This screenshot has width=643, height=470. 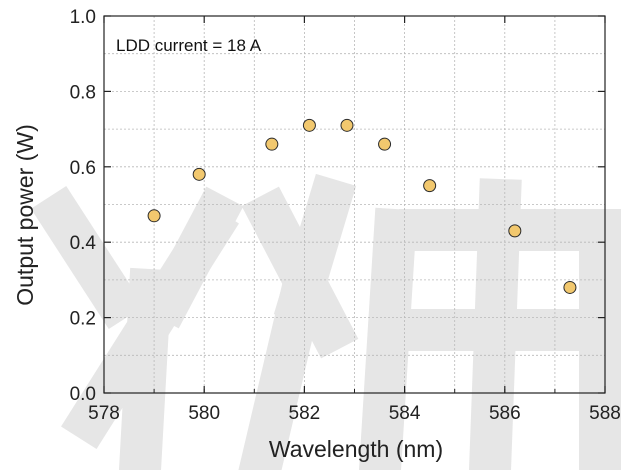 I want to click on y-tick-label: 0.2, so click(x=83, y=319).